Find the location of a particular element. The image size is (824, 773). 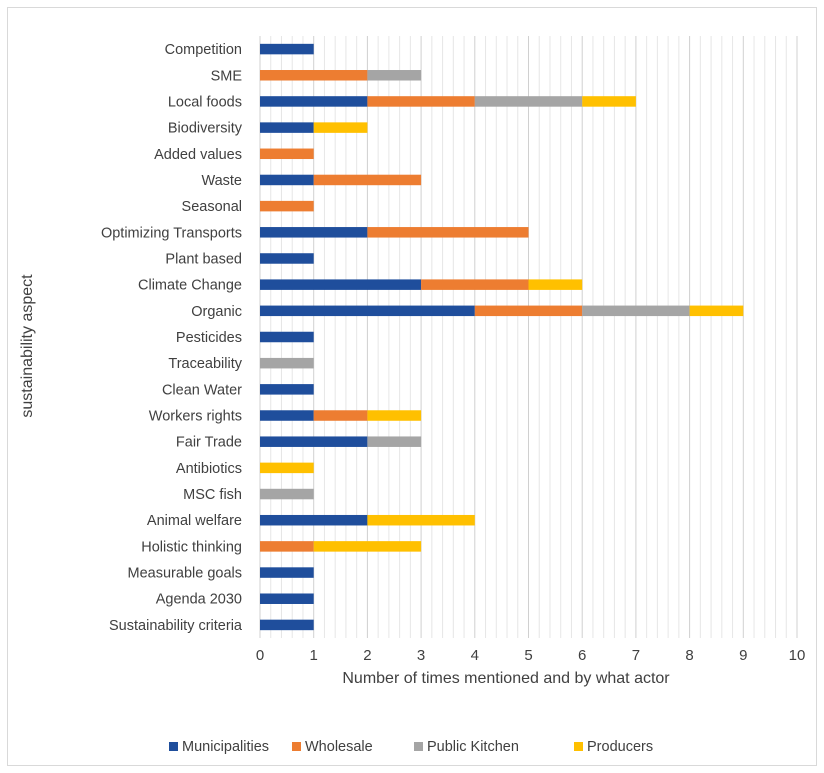

legend-label: Producers is located at coordinates (620, 747).